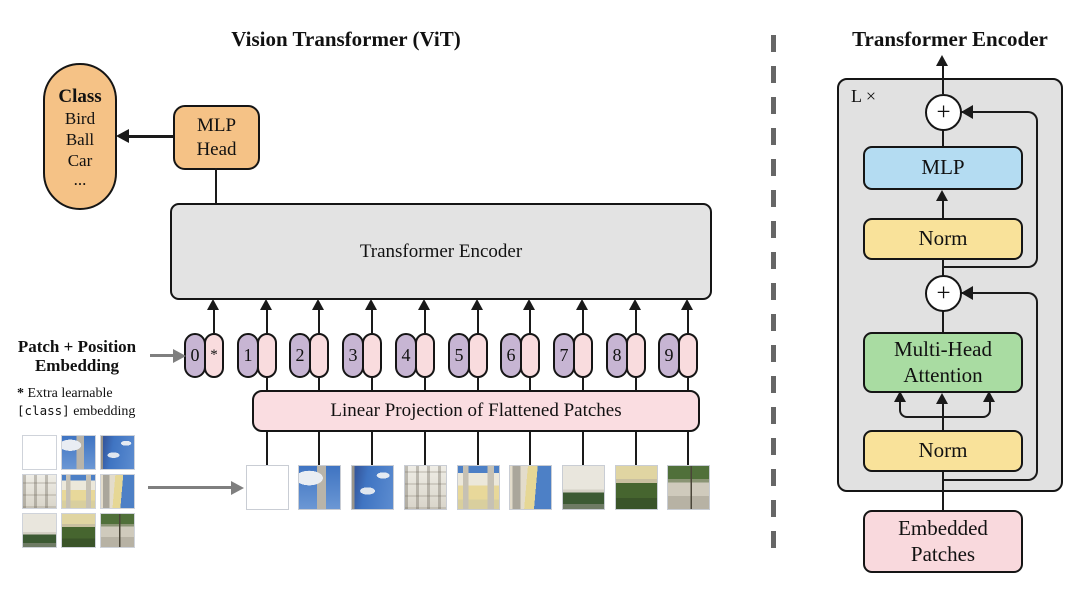  What do you see at coordinates (669, 355) in the screenshot?
I see `position-pill: 9` at bounding box center [669, 355].